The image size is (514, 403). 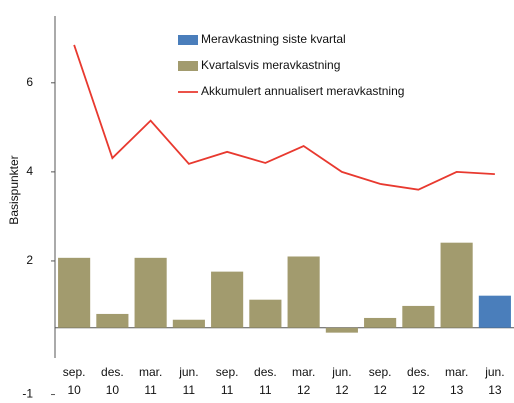 What do you see at coordinates (265, 381) in the screenshot?
I see `x-tick-label: des. 11` at bounding box center [265, 381].